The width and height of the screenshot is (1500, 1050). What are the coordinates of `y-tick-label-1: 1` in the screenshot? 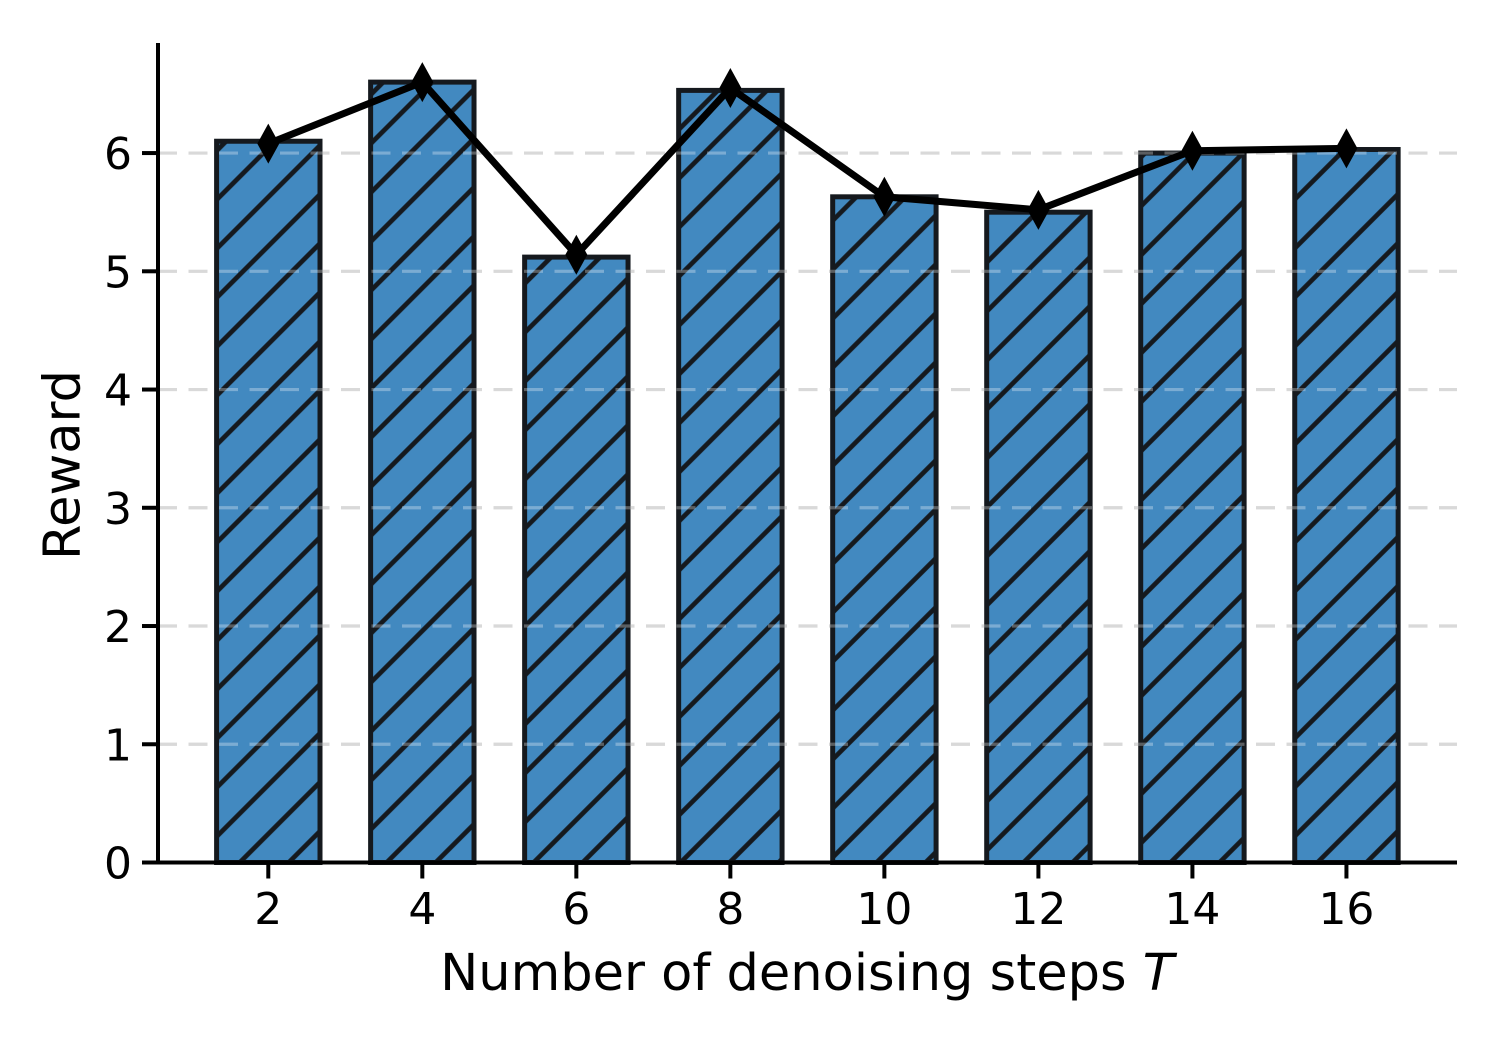 It's located at (118, 745).